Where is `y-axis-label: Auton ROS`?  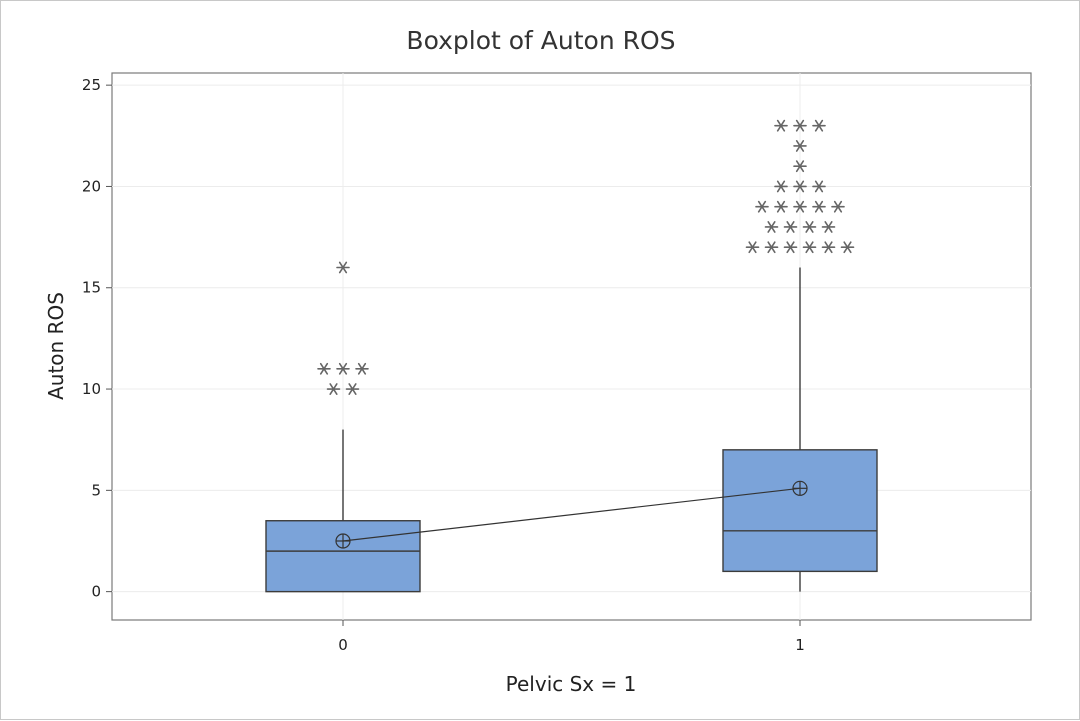 y-axis-label: Auton ROS is located at coordinates (56, 346).